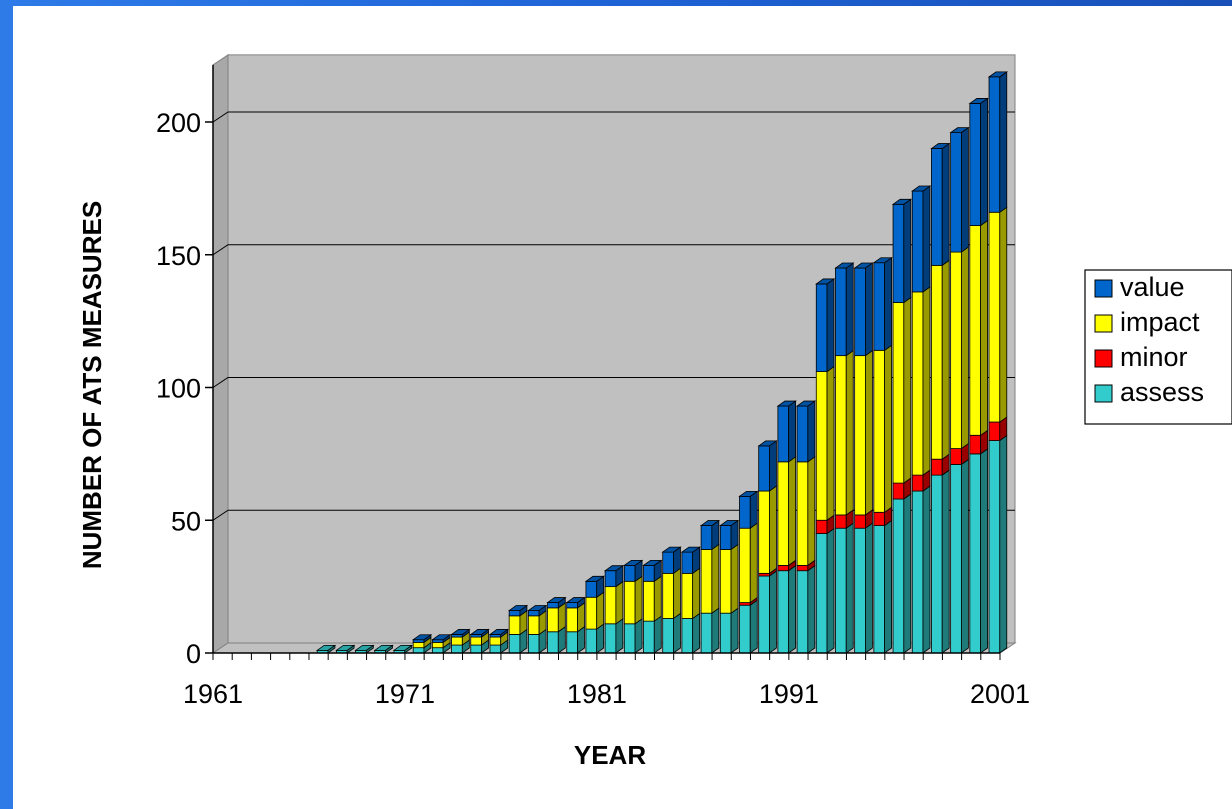 This screenshot has width=1232, height=809. What do you see at coordinates (767, 466) in the screenshot?
I see `bar-1989-value` at bounding box center [767, 466].